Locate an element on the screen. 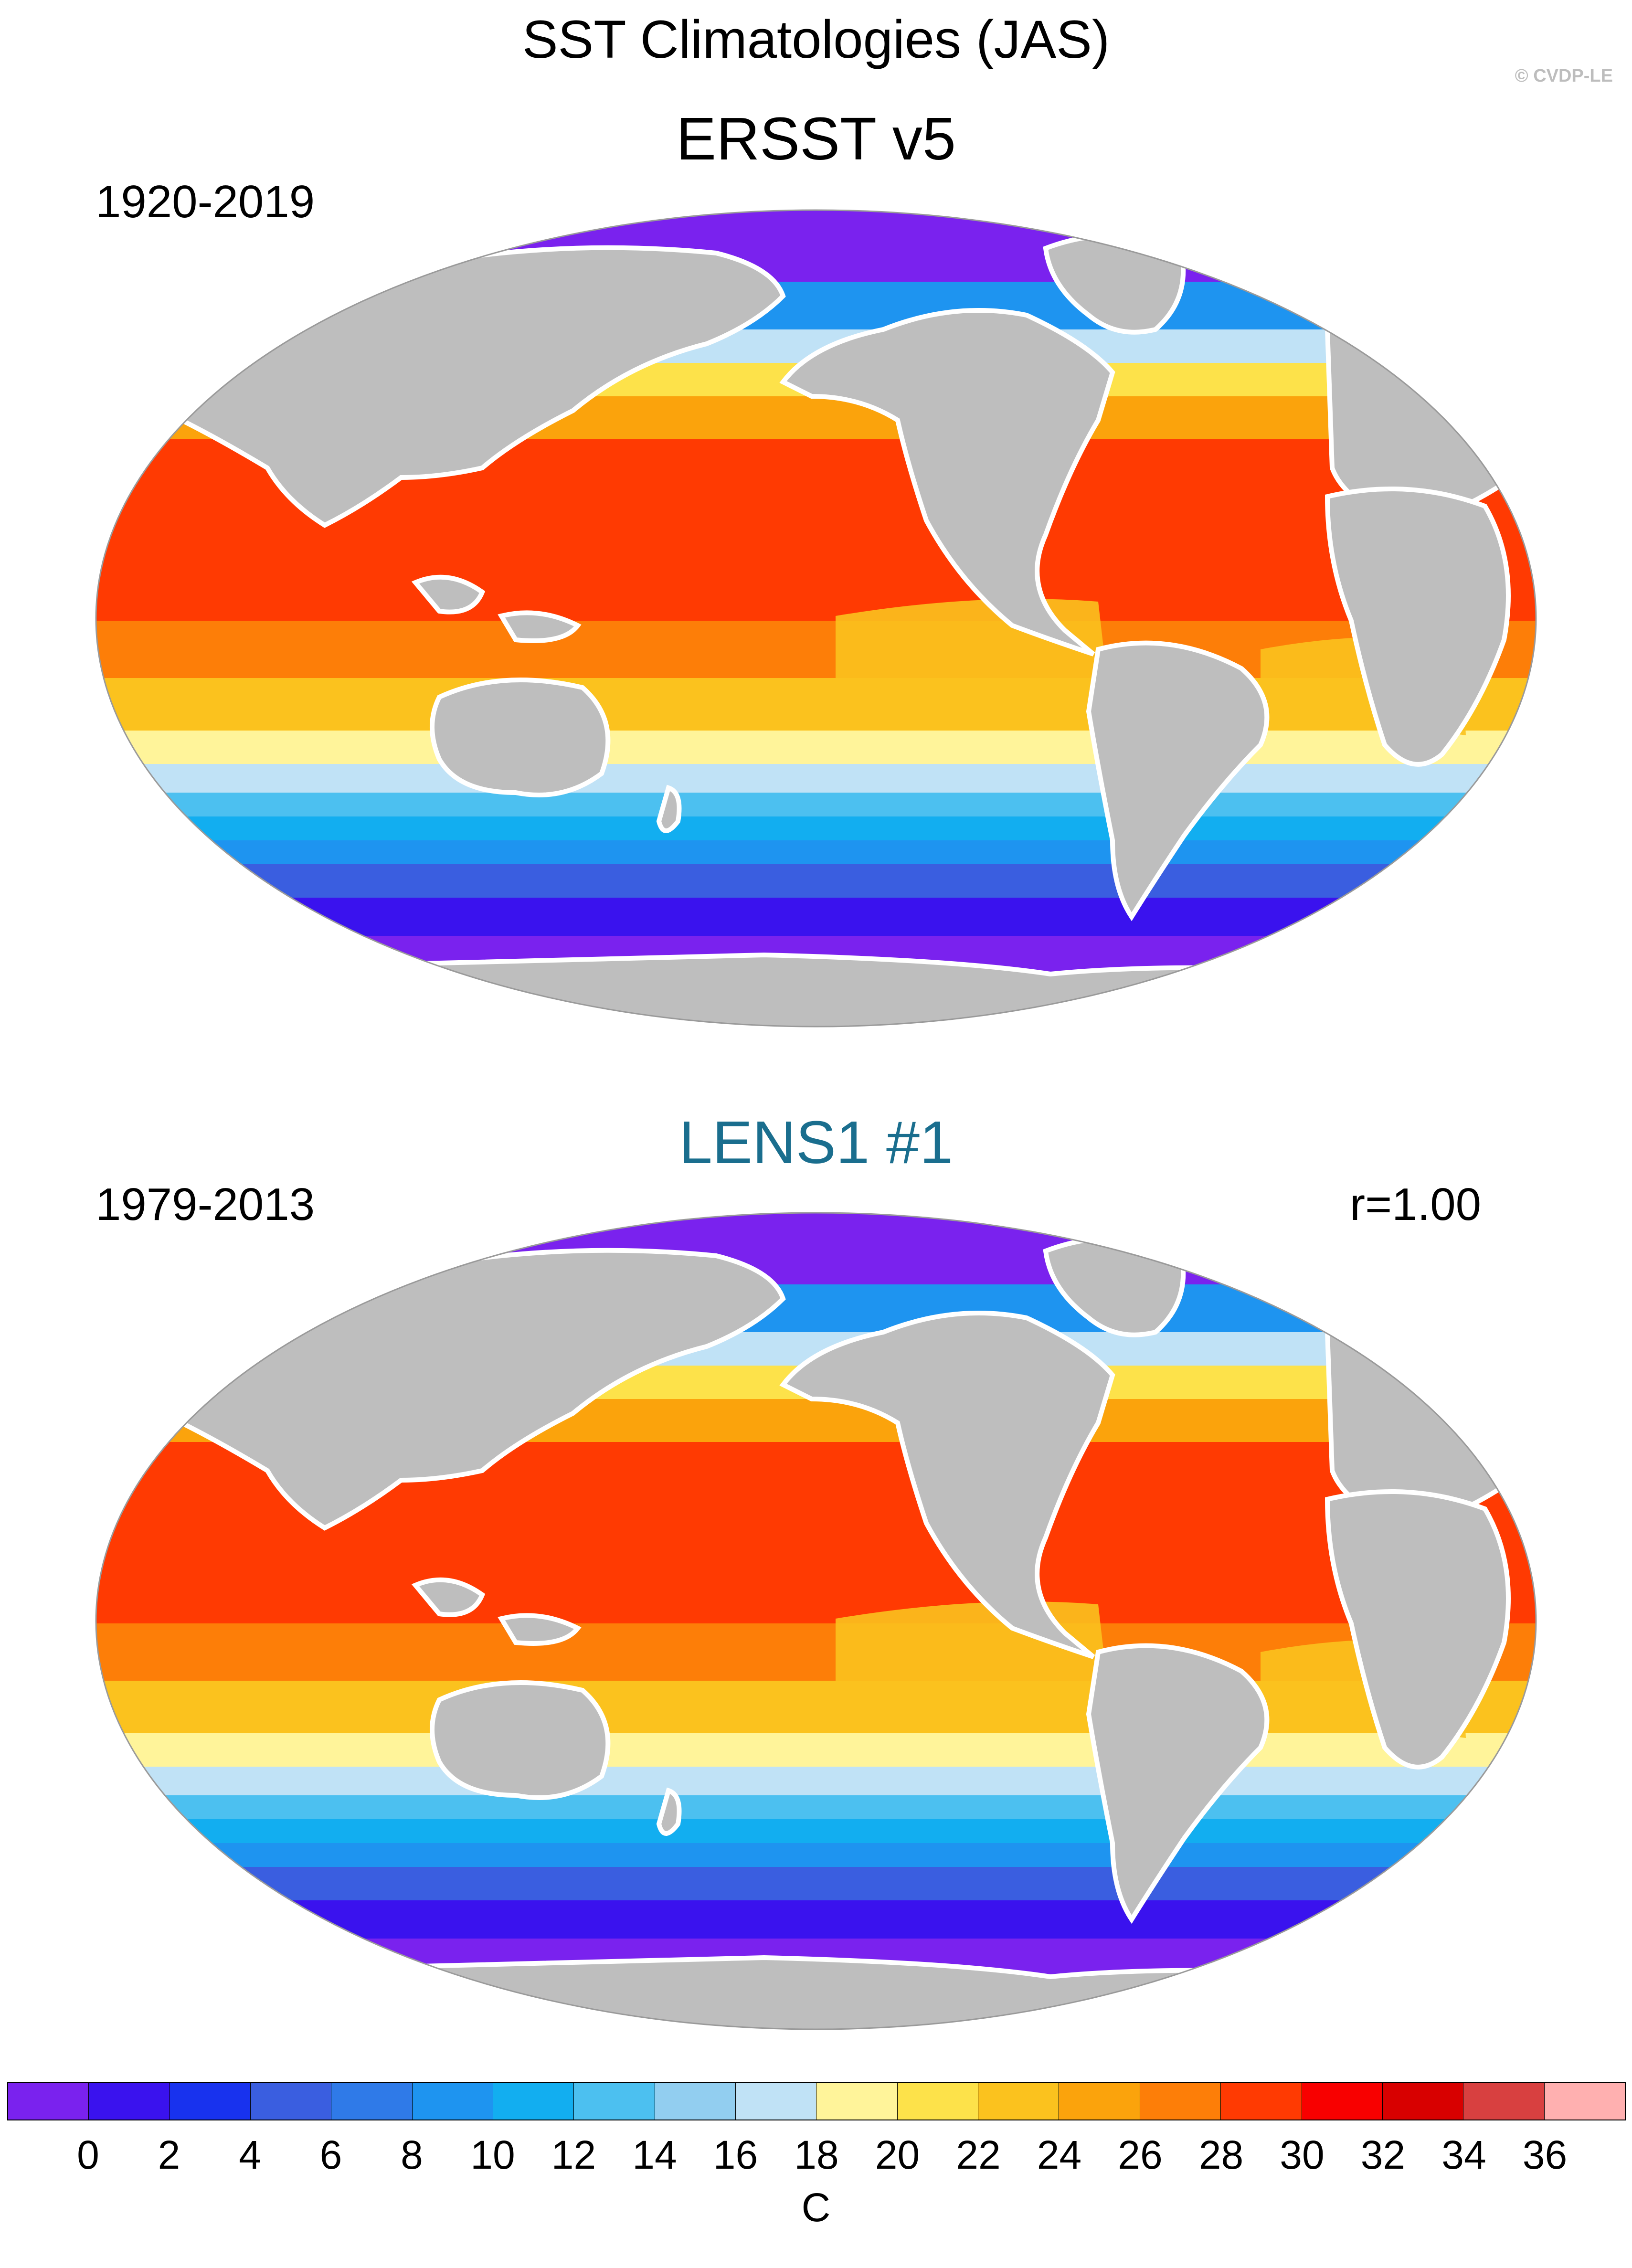  colorbar-tick-label: 24 is located at coordinates (1059, 2154).